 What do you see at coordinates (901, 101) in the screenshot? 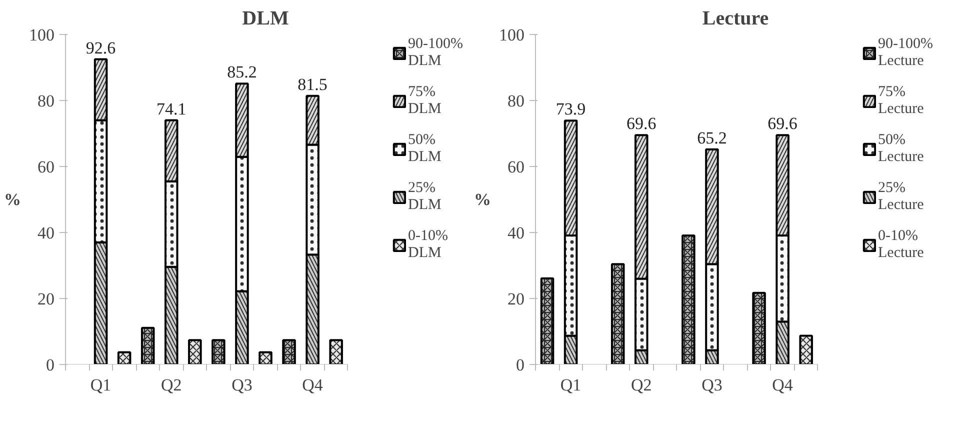
I see `legend-label: 75% Lecture` at bounding box center [901, 101].